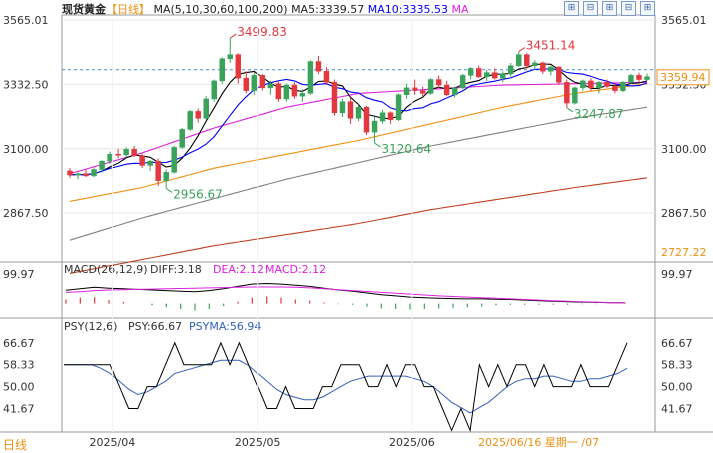  What do you see at coordinates (19, 408) in the screenshot?
I see `psy-tick-label-left: 41.67` at bounding box center [19, 408].